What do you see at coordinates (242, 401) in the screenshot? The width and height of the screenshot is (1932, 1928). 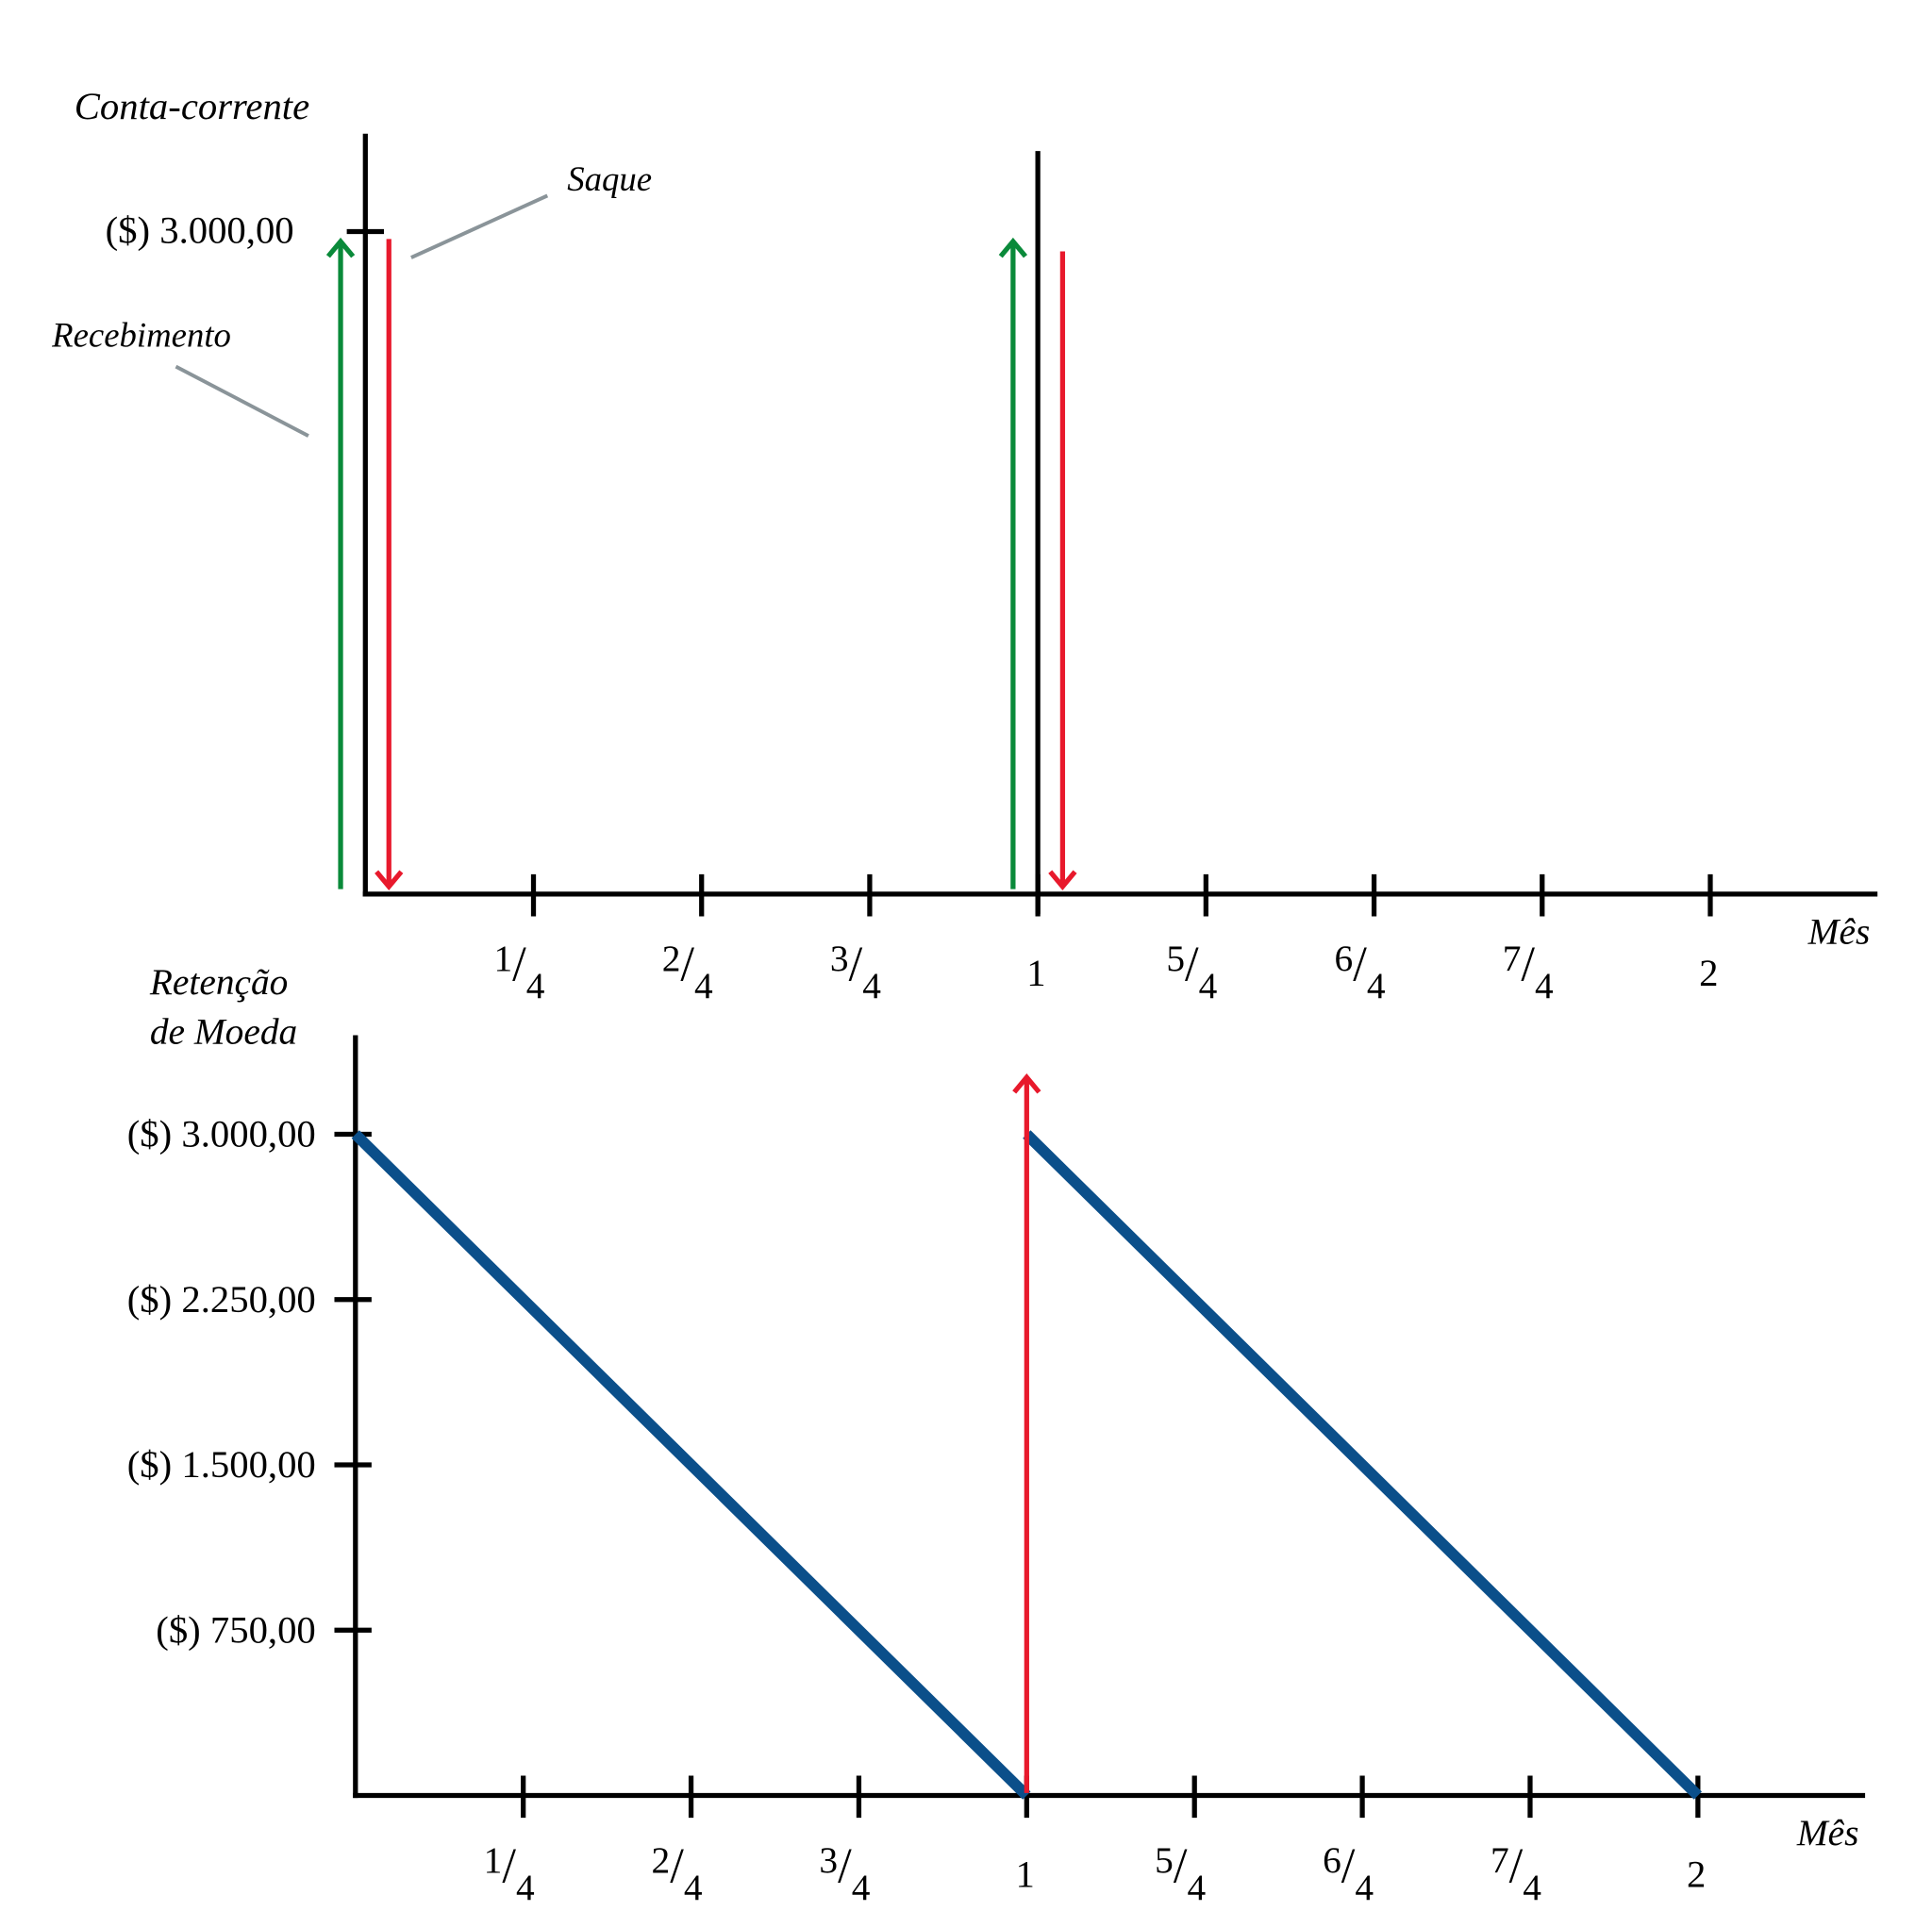 I see `receipt-leader-line` at bounding box center [242, 401].